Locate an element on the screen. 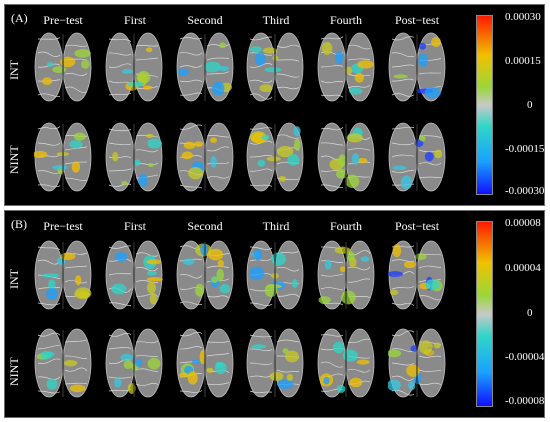 The width and height of the screenshot is (550, 422). colorbar-tick: -0.00015 is located at coordinates (525, 149).